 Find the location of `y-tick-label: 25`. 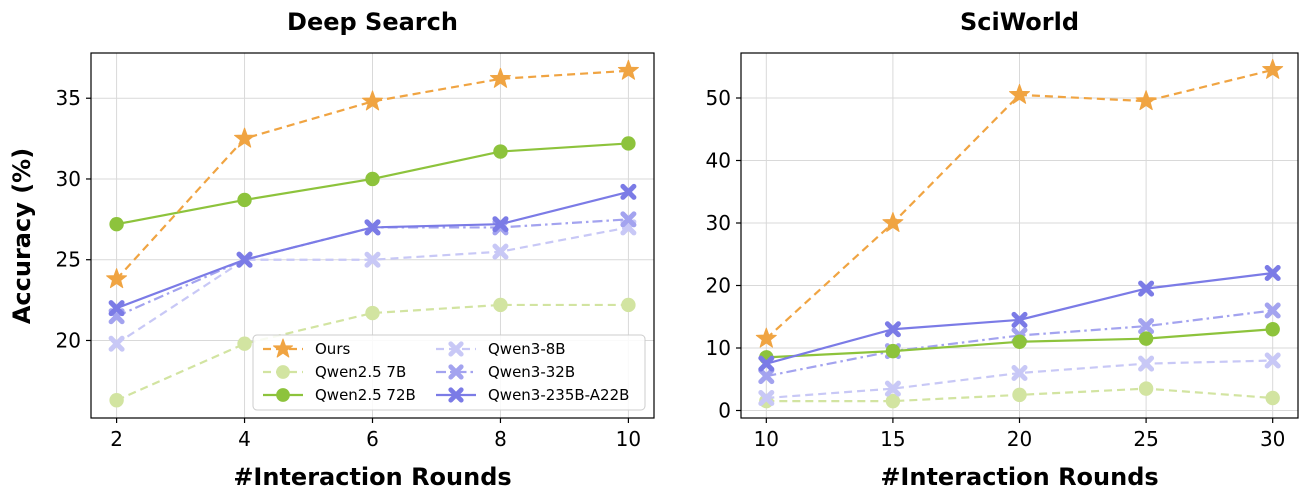

y-tick-label: 25 is located at coordinates (68, 260).